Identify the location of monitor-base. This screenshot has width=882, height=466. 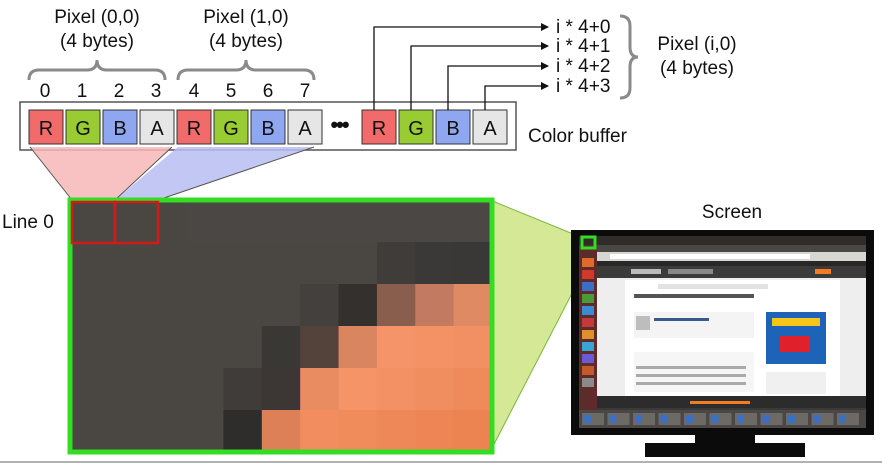
(725, 450).